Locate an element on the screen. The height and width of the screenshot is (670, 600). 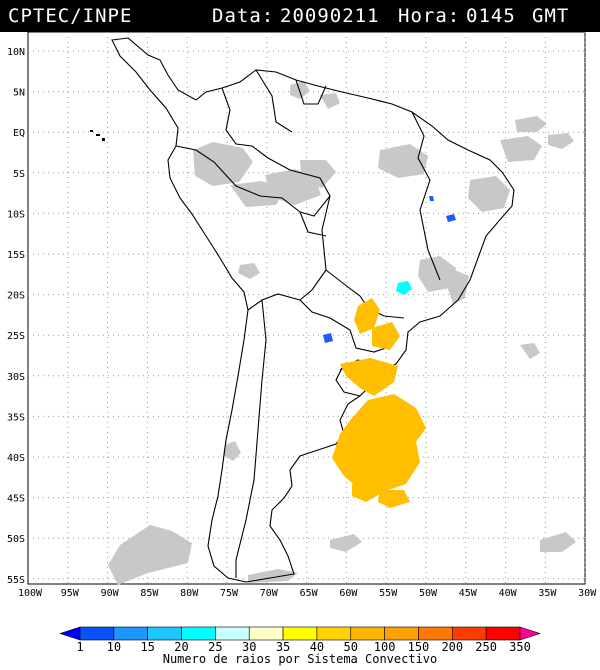
colorbar-title: Numero de raios por Sistema Convectivo is located at coordinates (300, 659).